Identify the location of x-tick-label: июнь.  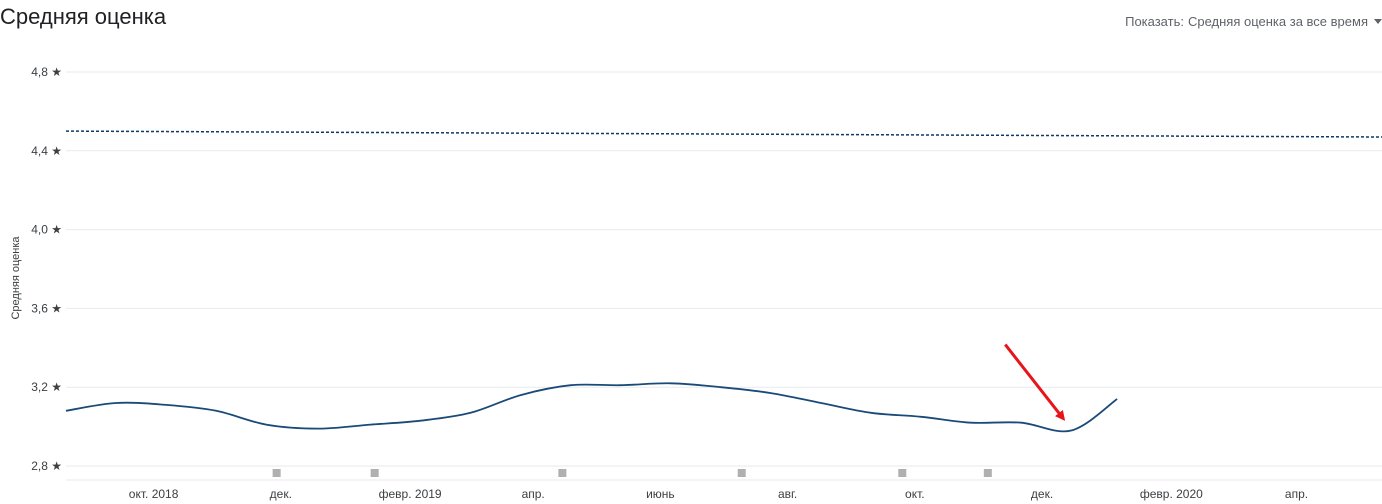
(660, 494).